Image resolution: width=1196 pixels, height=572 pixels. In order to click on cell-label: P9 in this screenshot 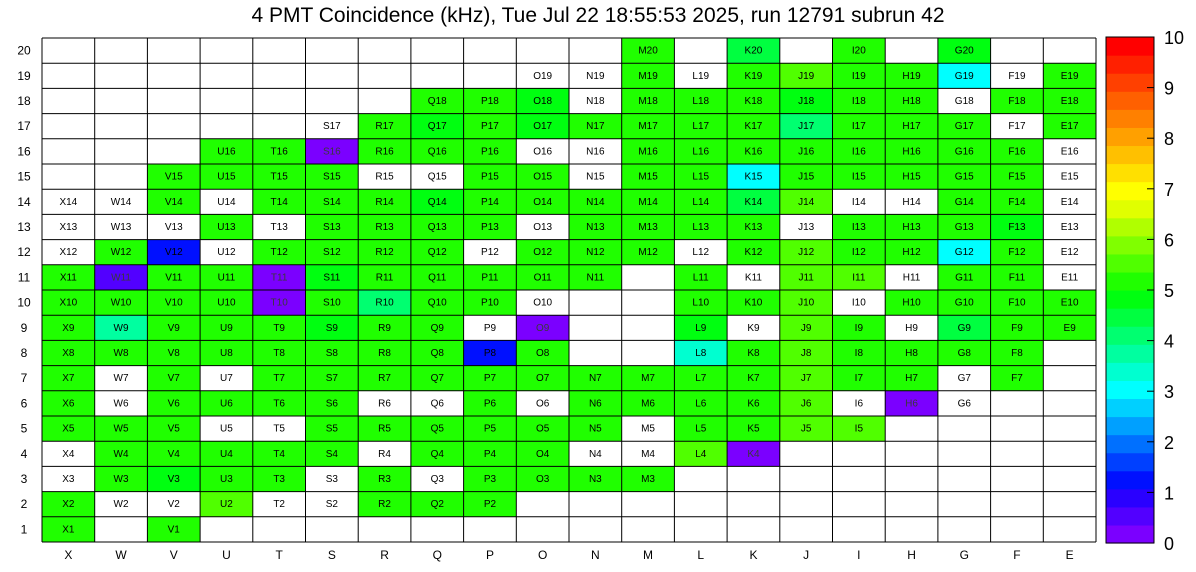, I will do `click(490, 328)`.